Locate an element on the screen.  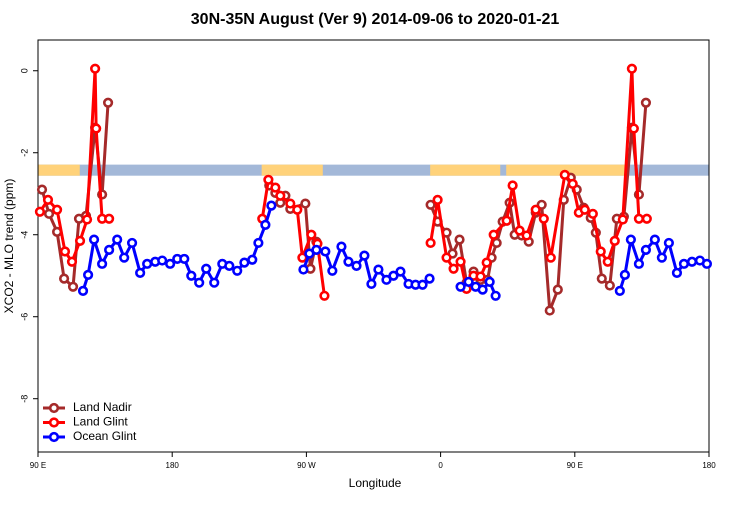
y-tick-label: -6 is located at coordinates (24, 317).